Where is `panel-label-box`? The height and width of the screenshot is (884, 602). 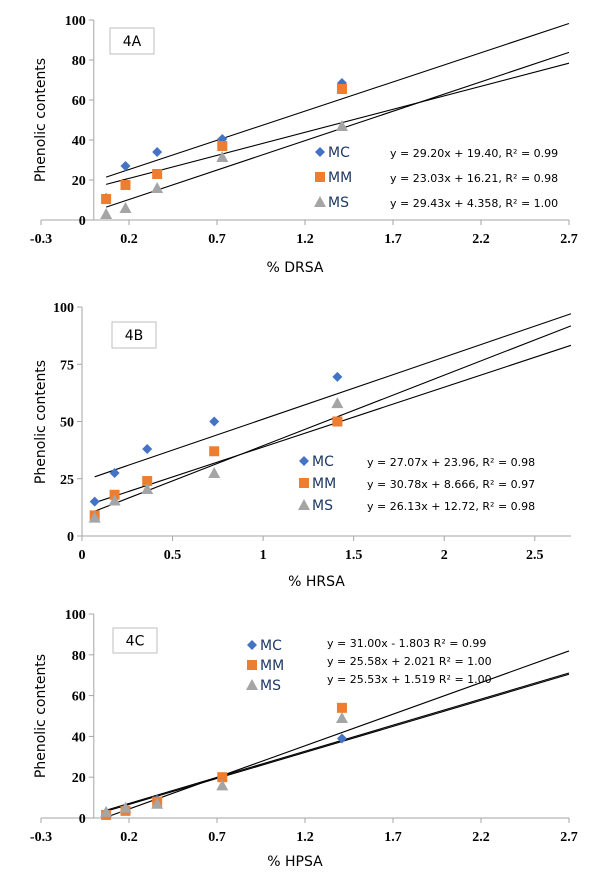 panel-label-box is located at coordinates (132, 41).